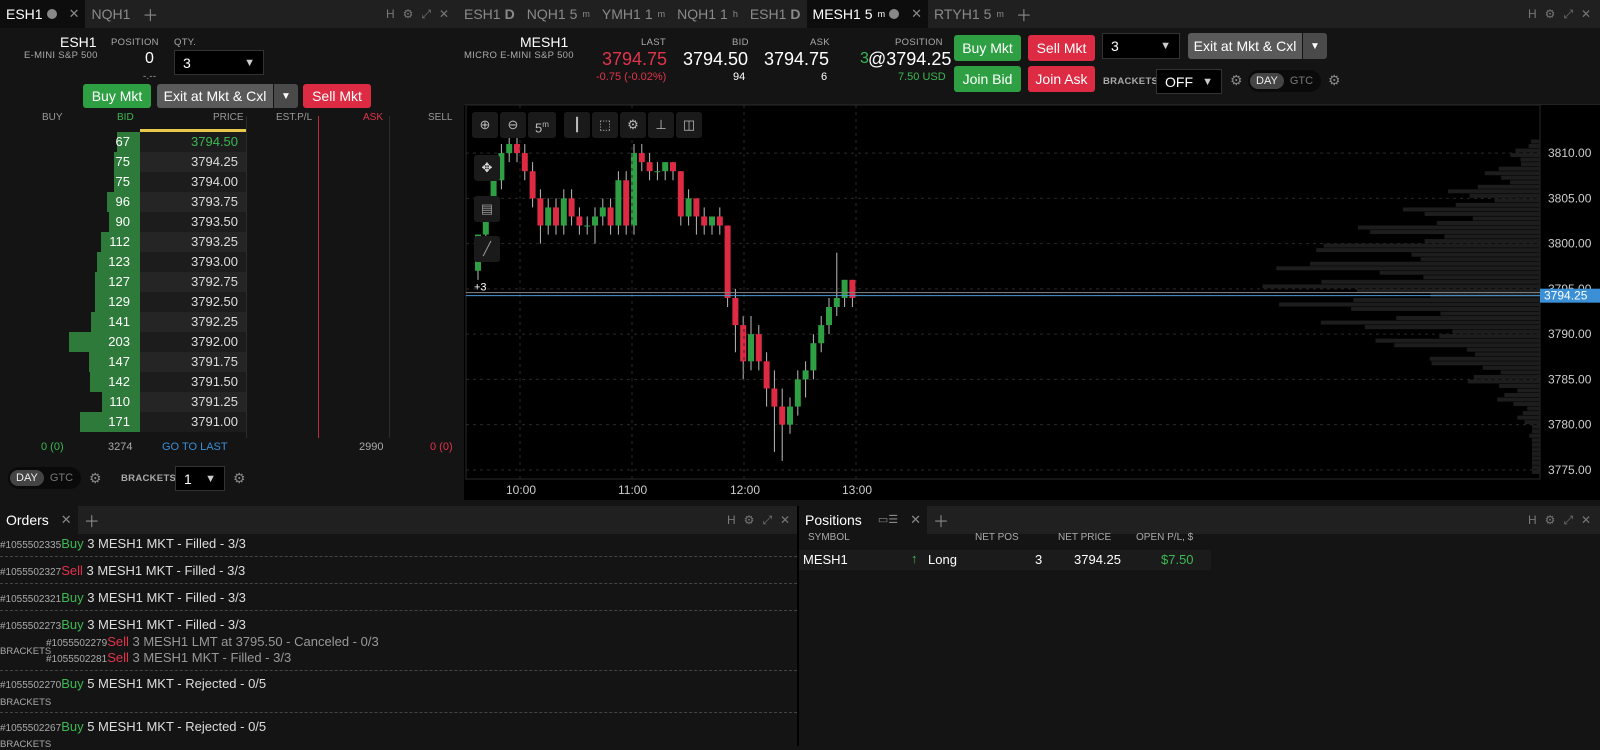  I want to click on price-cell: 3793.00, so click(193, 262).